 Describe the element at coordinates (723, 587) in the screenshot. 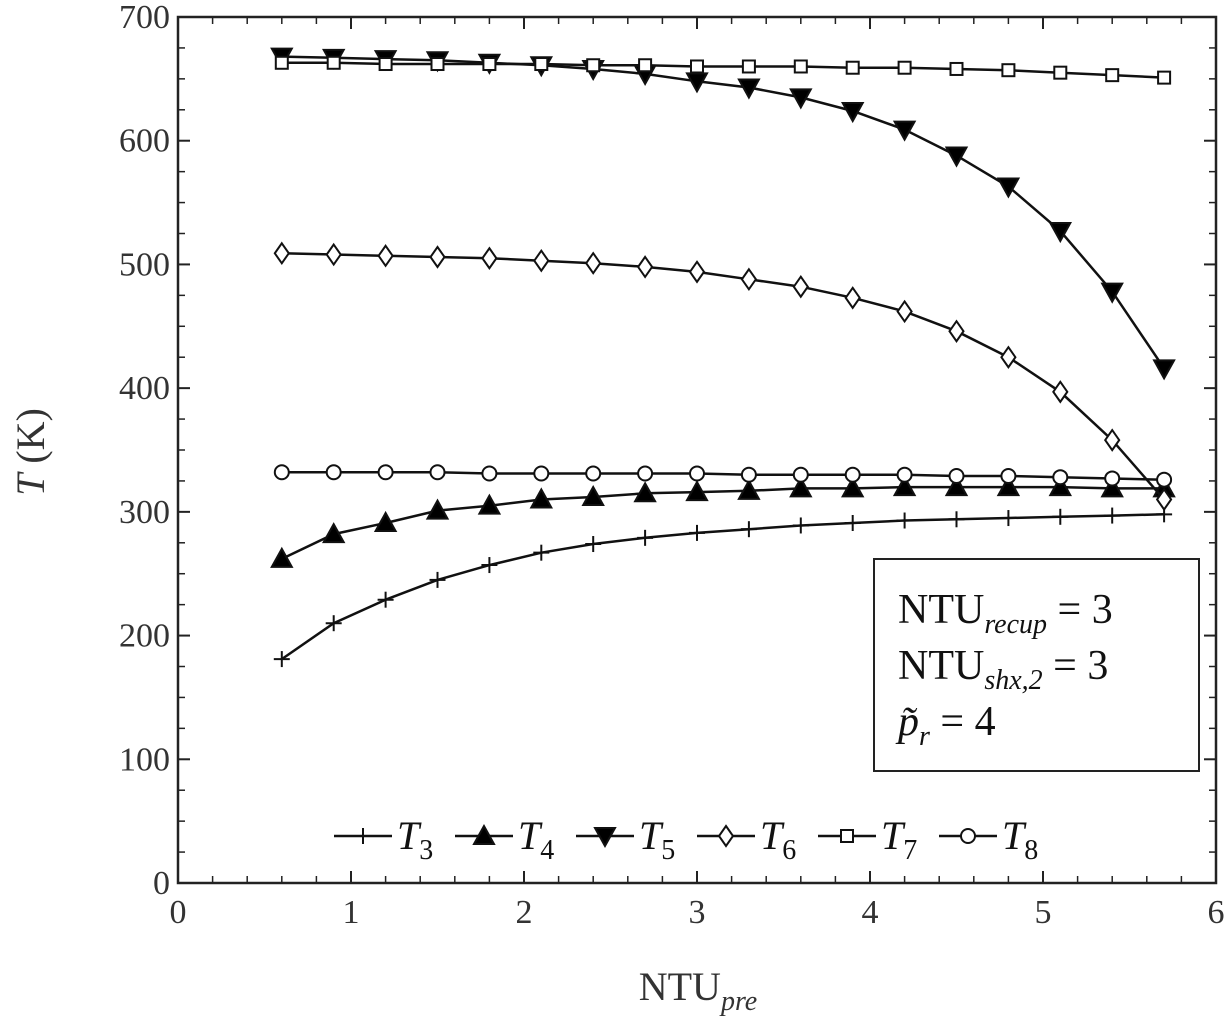

I see `series-T3` at that location.